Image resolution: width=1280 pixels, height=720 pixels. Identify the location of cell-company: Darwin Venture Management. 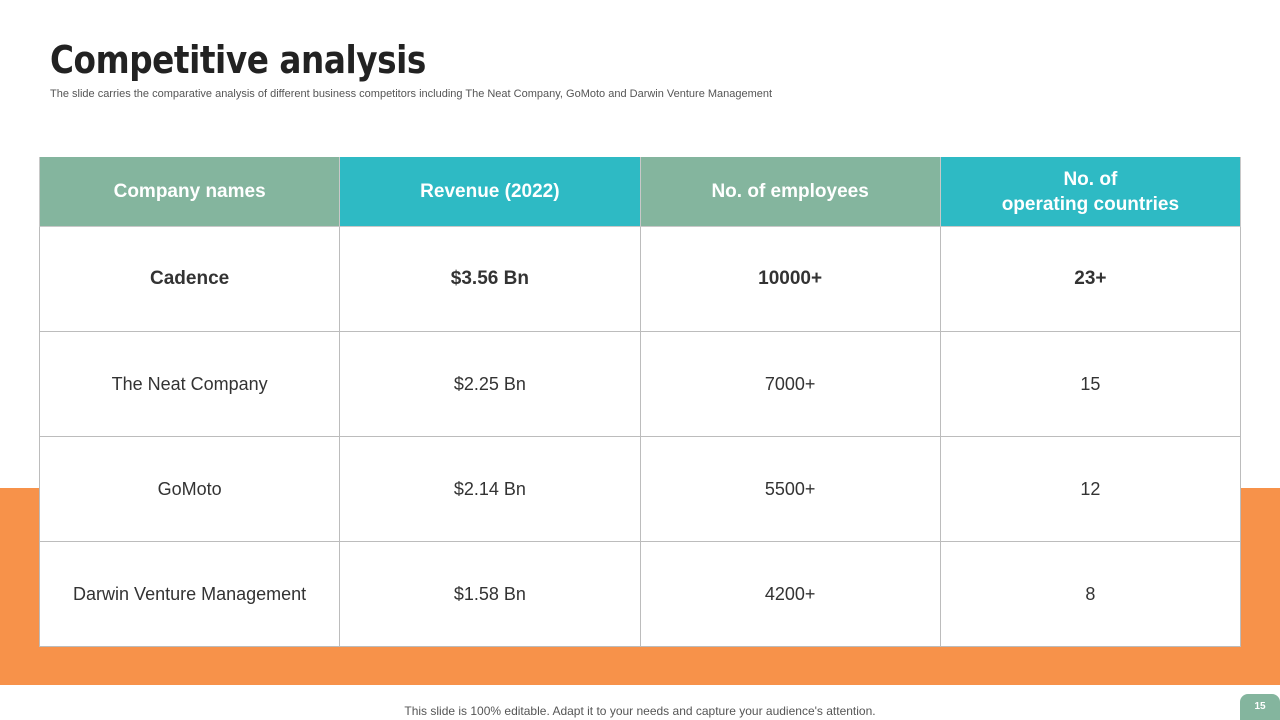
(189, 594).